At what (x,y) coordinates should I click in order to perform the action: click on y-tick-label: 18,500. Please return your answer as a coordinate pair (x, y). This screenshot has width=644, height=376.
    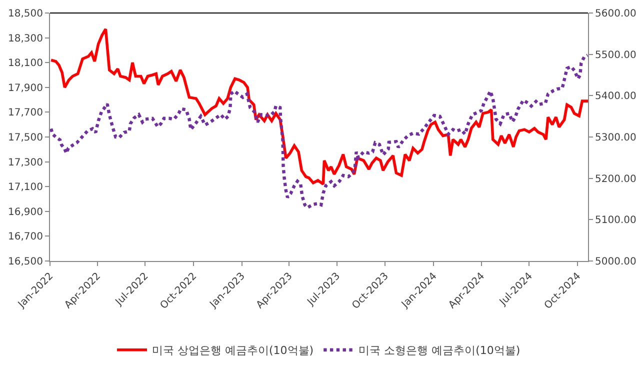
    Looking at the image, I should click on (25, 14).